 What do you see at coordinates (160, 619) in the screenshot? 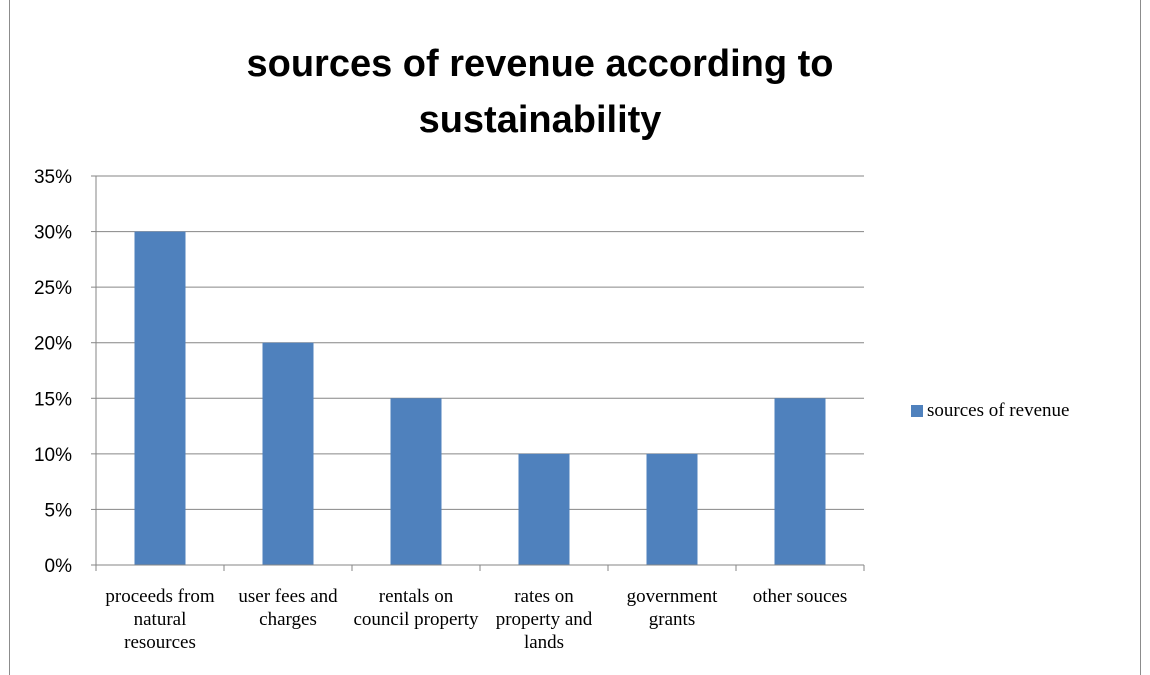
I see `x-category-label: proceeds from natural resources` at bounding box center [160, 619].